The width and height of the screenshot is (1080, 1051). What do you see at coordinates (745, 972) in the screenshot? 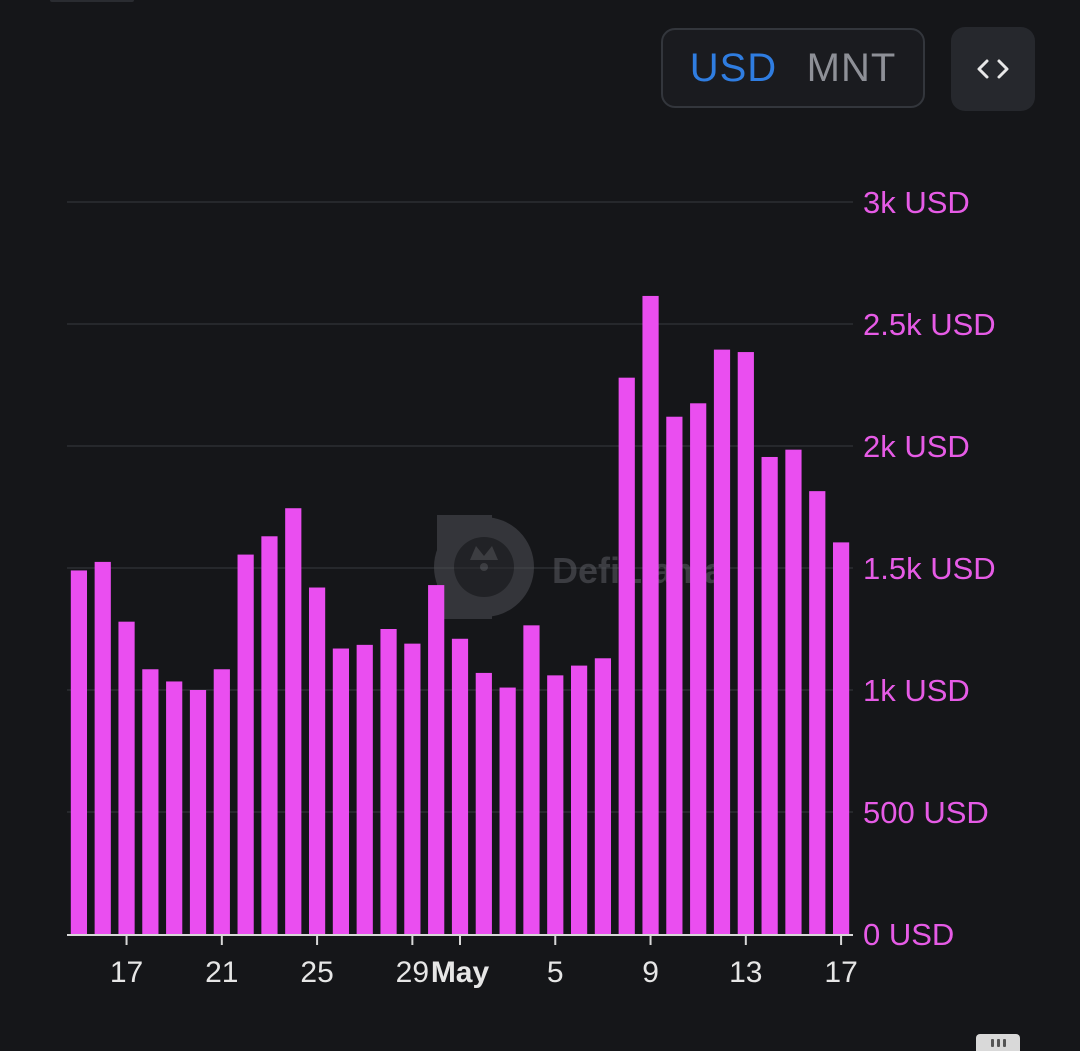
I see `x-tick-label: 13` at bounding box center [745, 972].